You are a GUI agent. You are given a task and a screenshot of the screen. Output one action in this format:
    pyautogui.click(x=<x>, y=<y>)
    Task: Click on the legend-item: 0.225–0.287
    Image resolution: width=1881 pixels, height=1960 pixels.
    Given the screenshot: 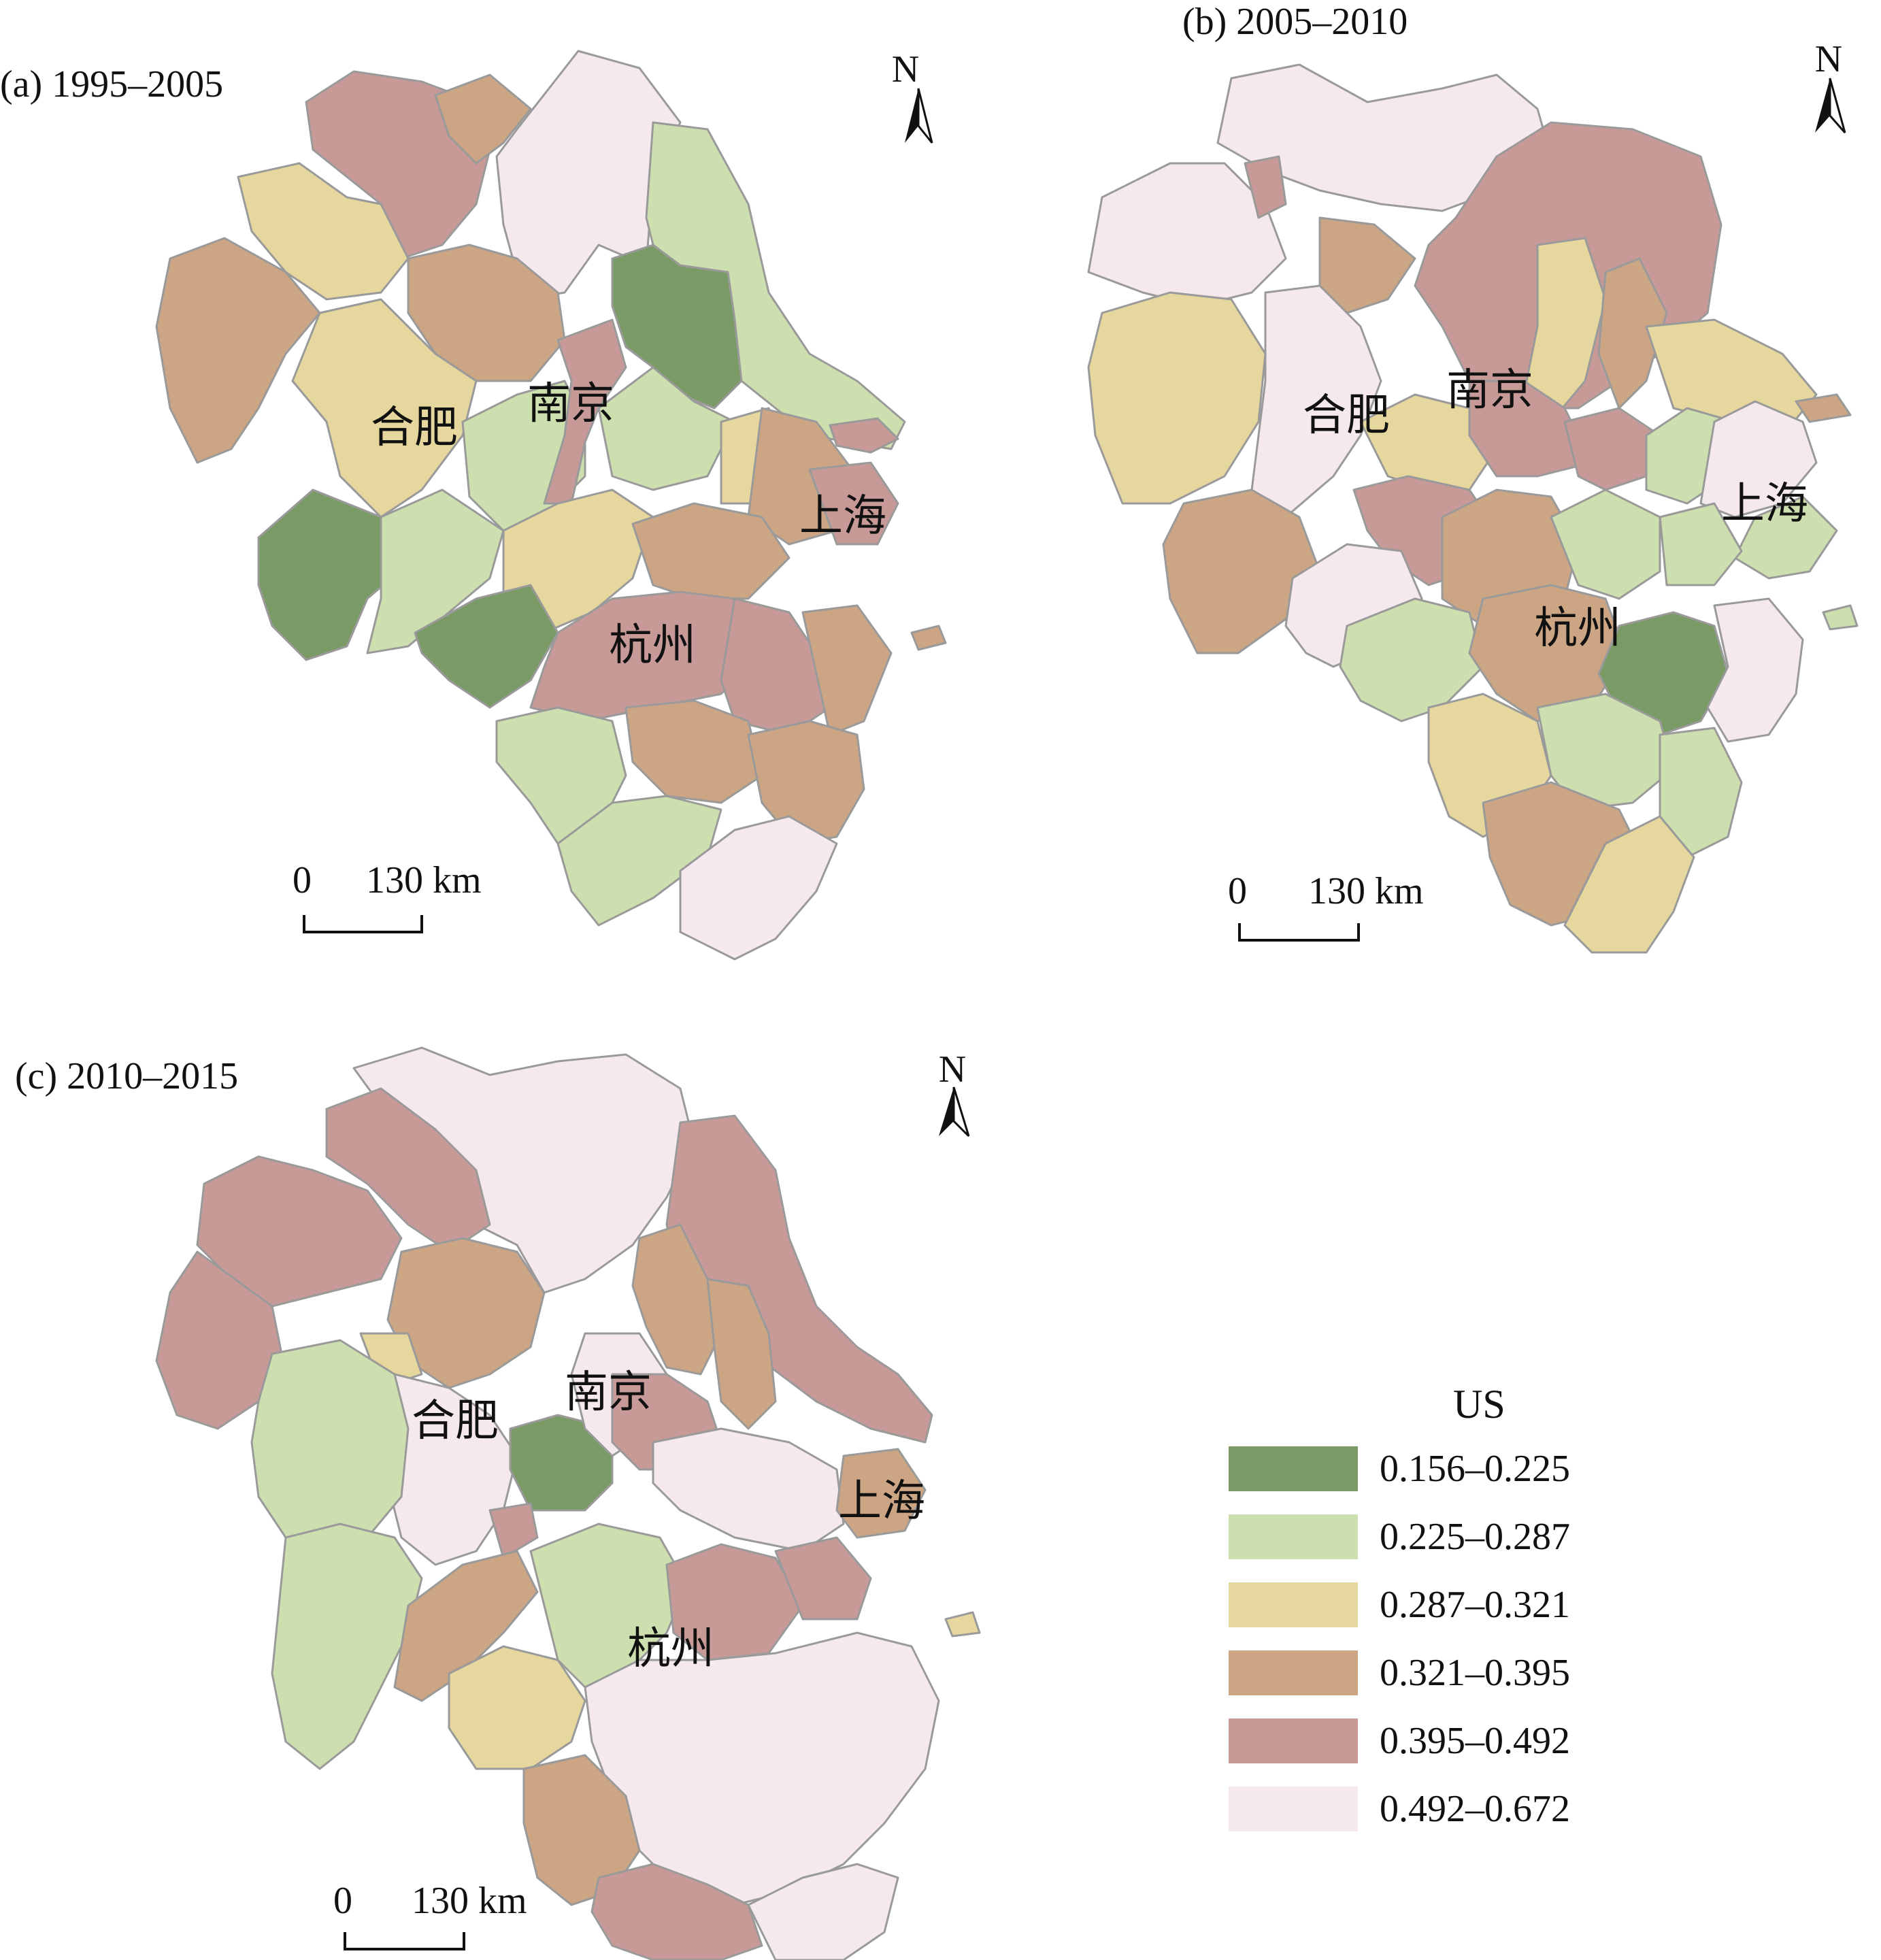 What is the action you would take?
    pyautogui.click(x=1435, y=1538)
    